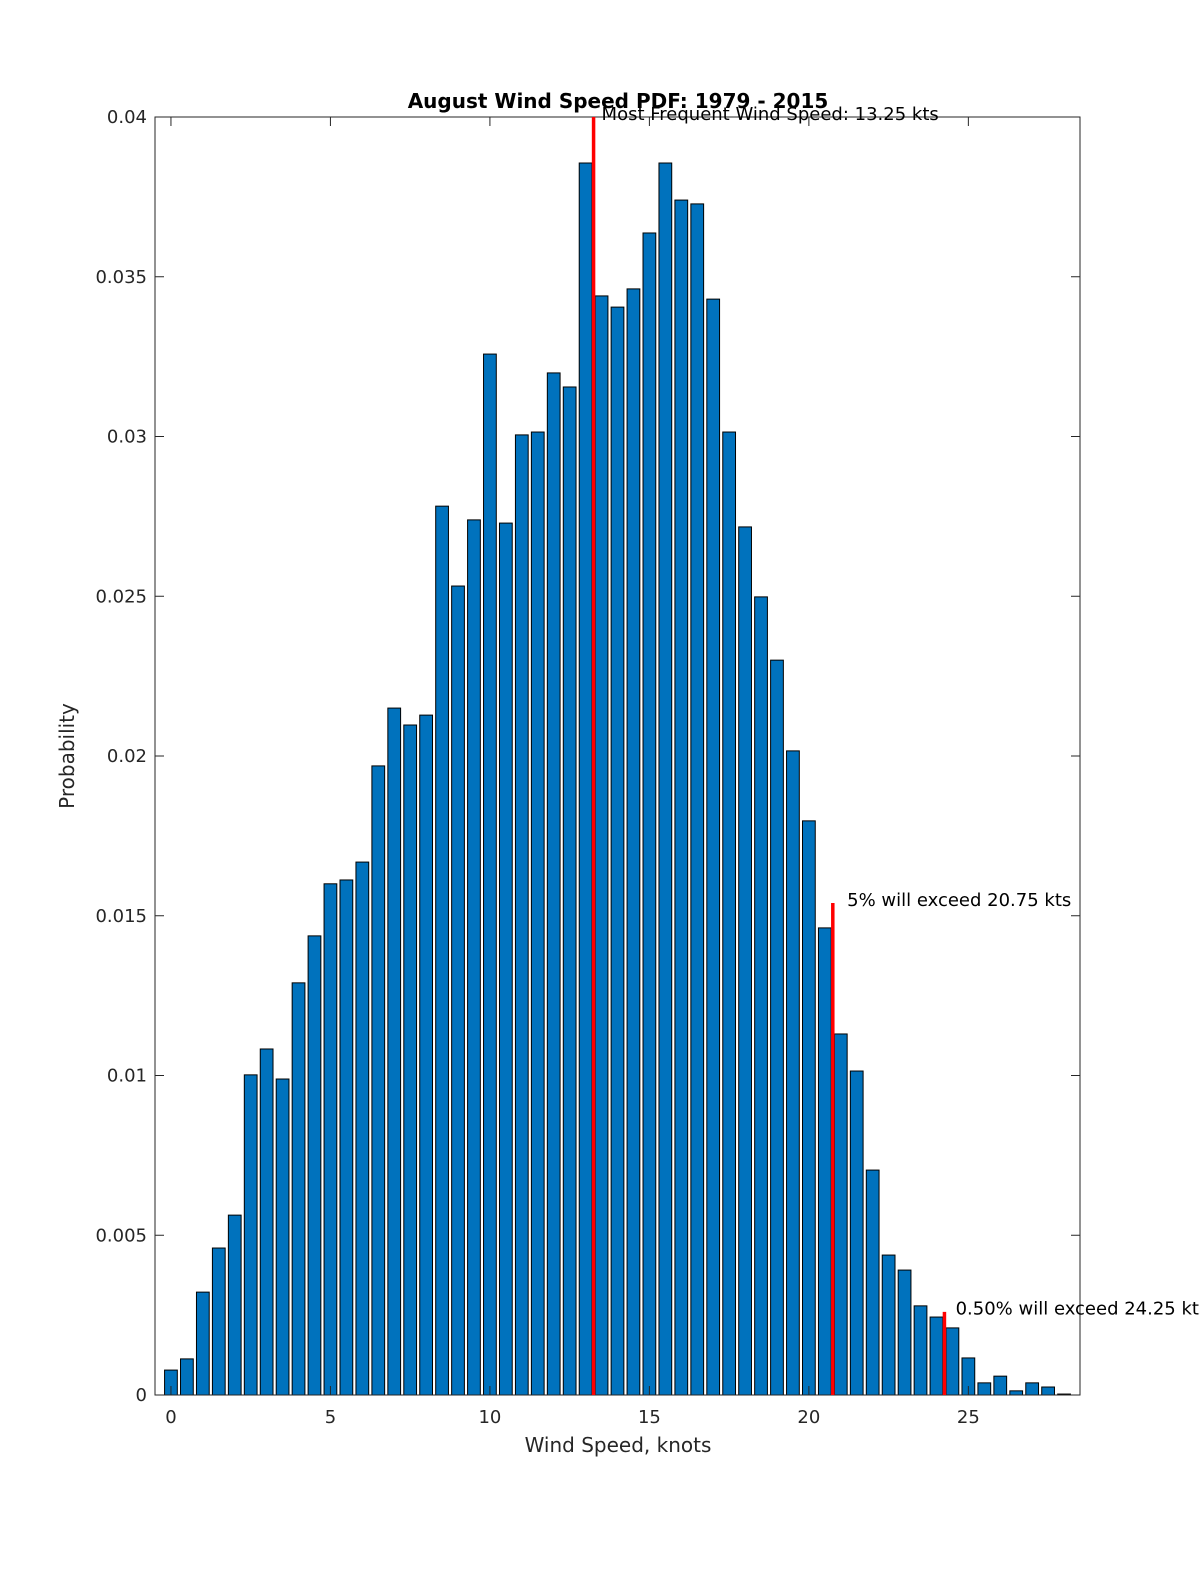  What do you see at coordinates (127, 437) in the screenshot?
I see `y-tick-label: 0.03` at bounding box center [127, 437].